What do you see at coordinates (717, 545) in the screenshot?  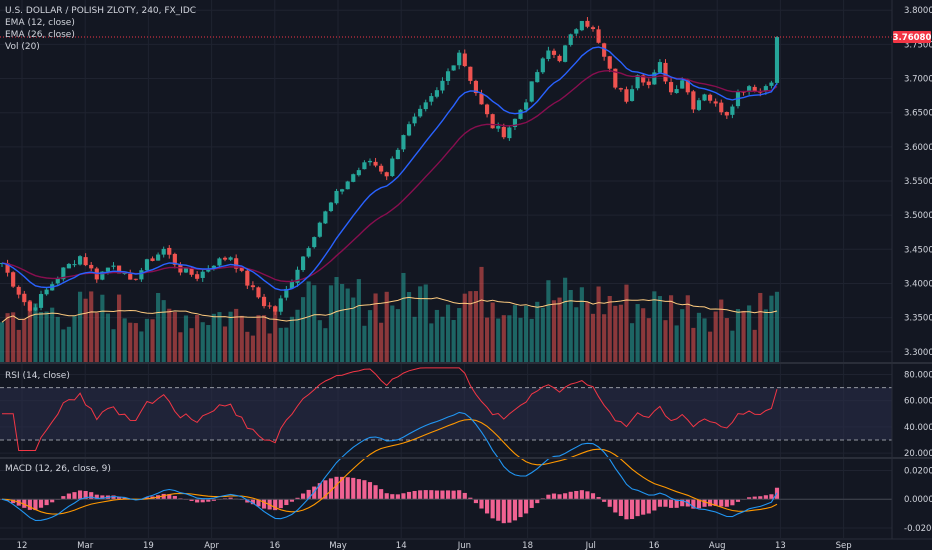 I see `time-tick-label: Aug` at bounding box center [717, 545].